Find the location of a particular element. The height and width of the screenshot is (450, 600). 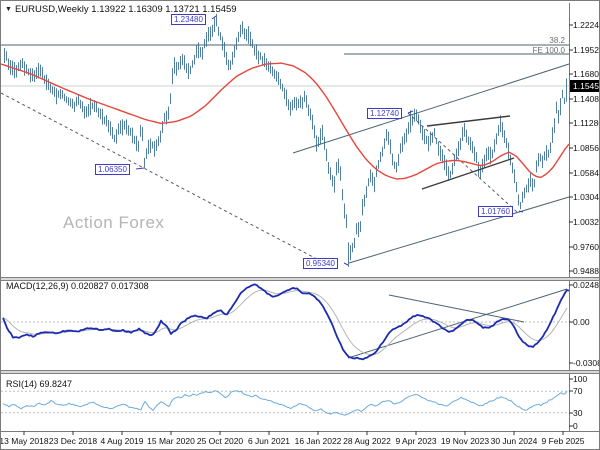

rsi-axis-label: 100 is located at coordinates (580, 379).